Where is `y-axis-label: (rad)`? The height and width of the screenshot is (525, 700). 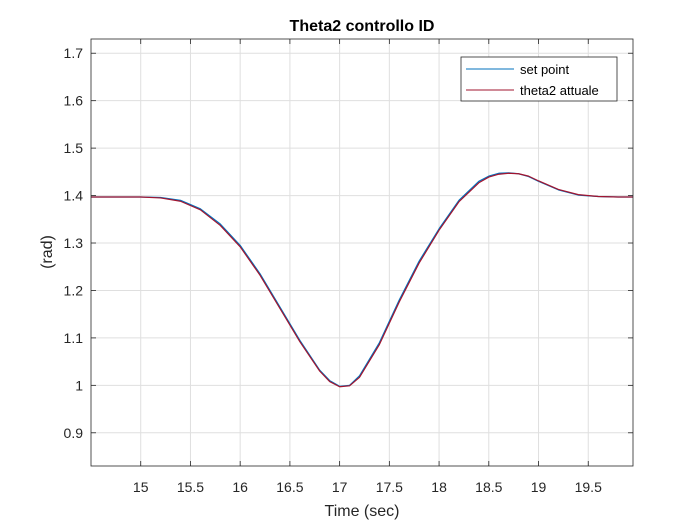 y-axis-label: (rad) is located at coordinates (47, 252).